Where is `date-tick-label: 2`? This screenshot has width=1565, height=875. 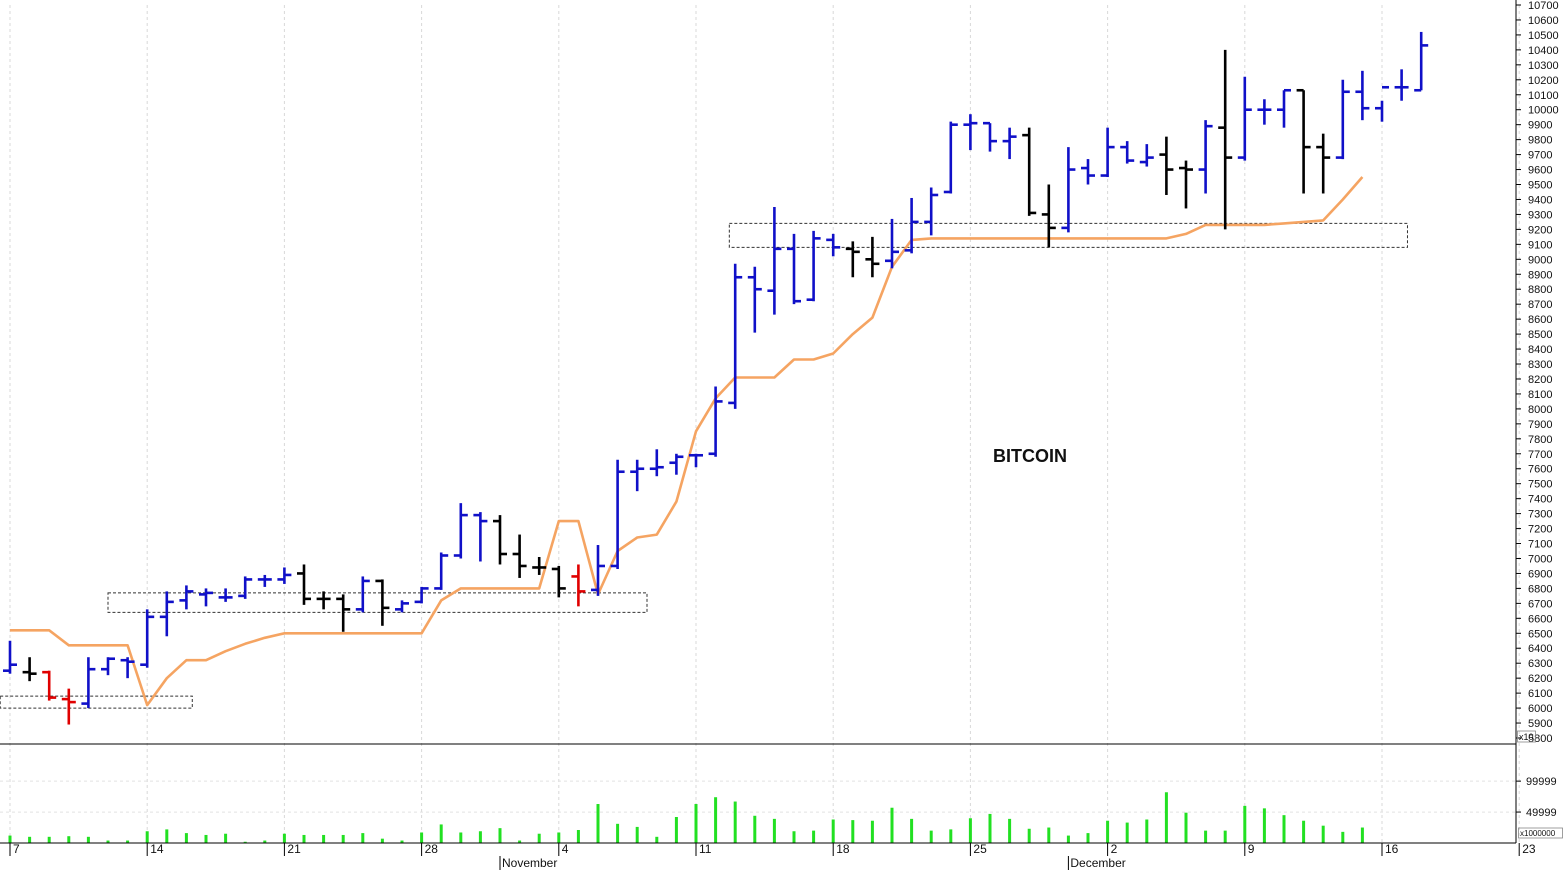 date-tick-label: 2 is located at coordinates (1114, 849).